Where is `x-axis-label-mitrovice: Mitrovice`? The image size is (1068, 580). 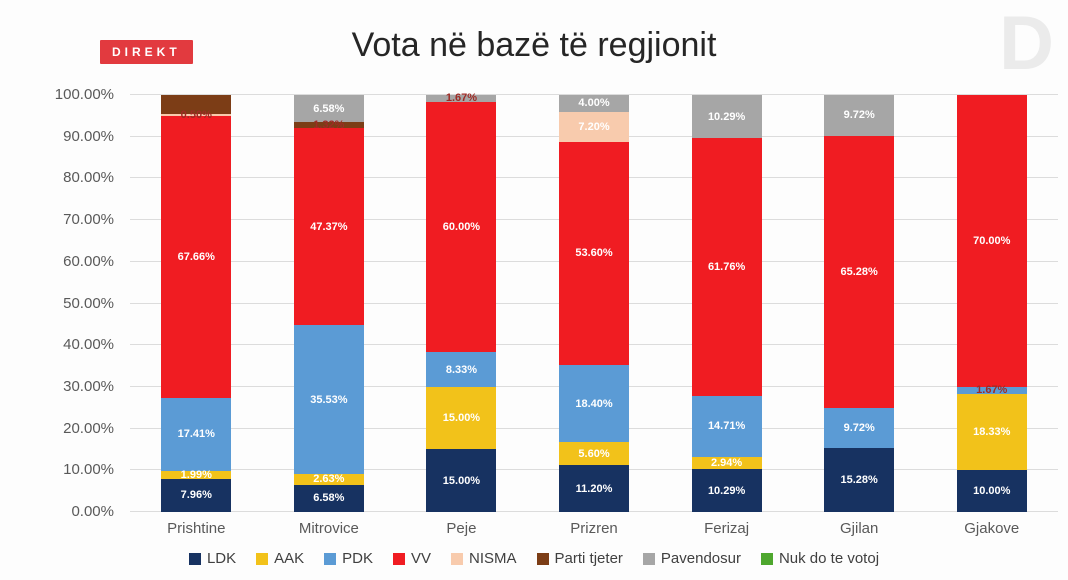 x-axis-label-mitrovice: Mitrovice is located at coordinates (328, 528).